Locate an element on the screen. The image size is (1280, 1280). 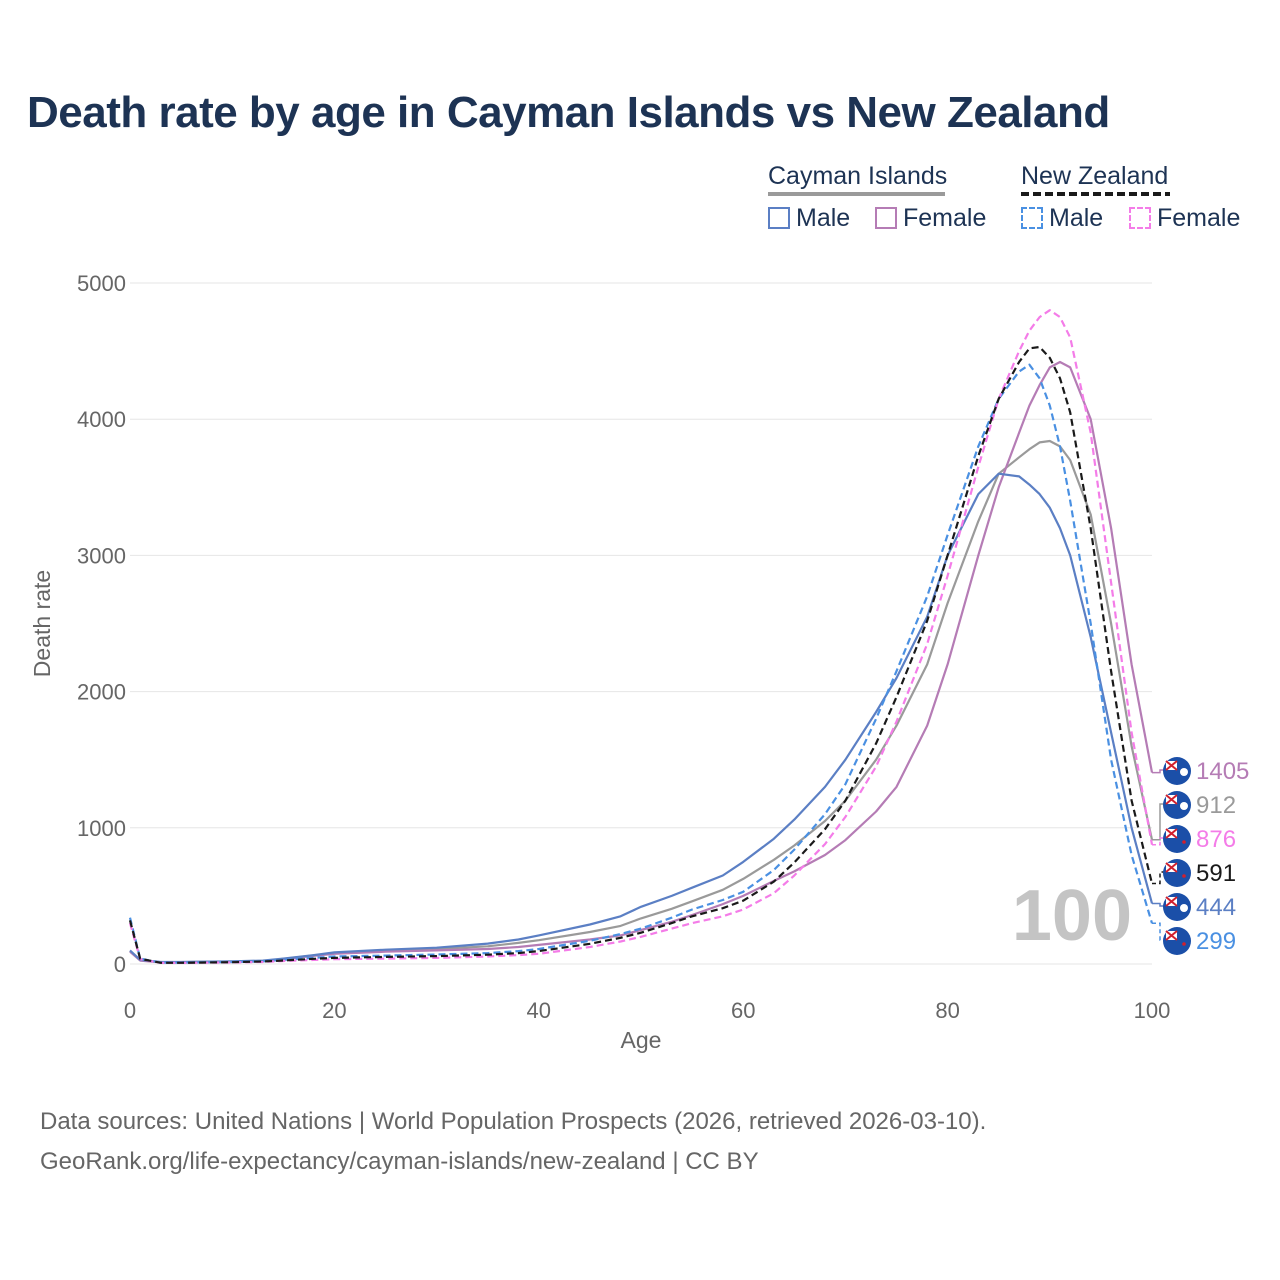
legend-group-cayman-label: Cayman Islands is located at coordinates (858, 176).